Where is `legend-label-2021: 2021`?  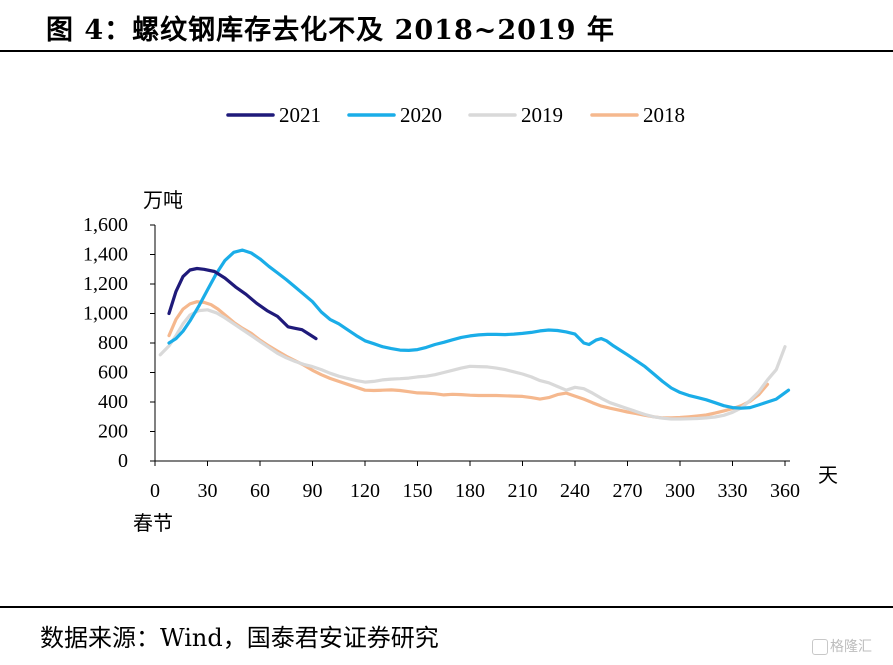 legend-label-2021: 2021 is located at coordinates (300, 115).